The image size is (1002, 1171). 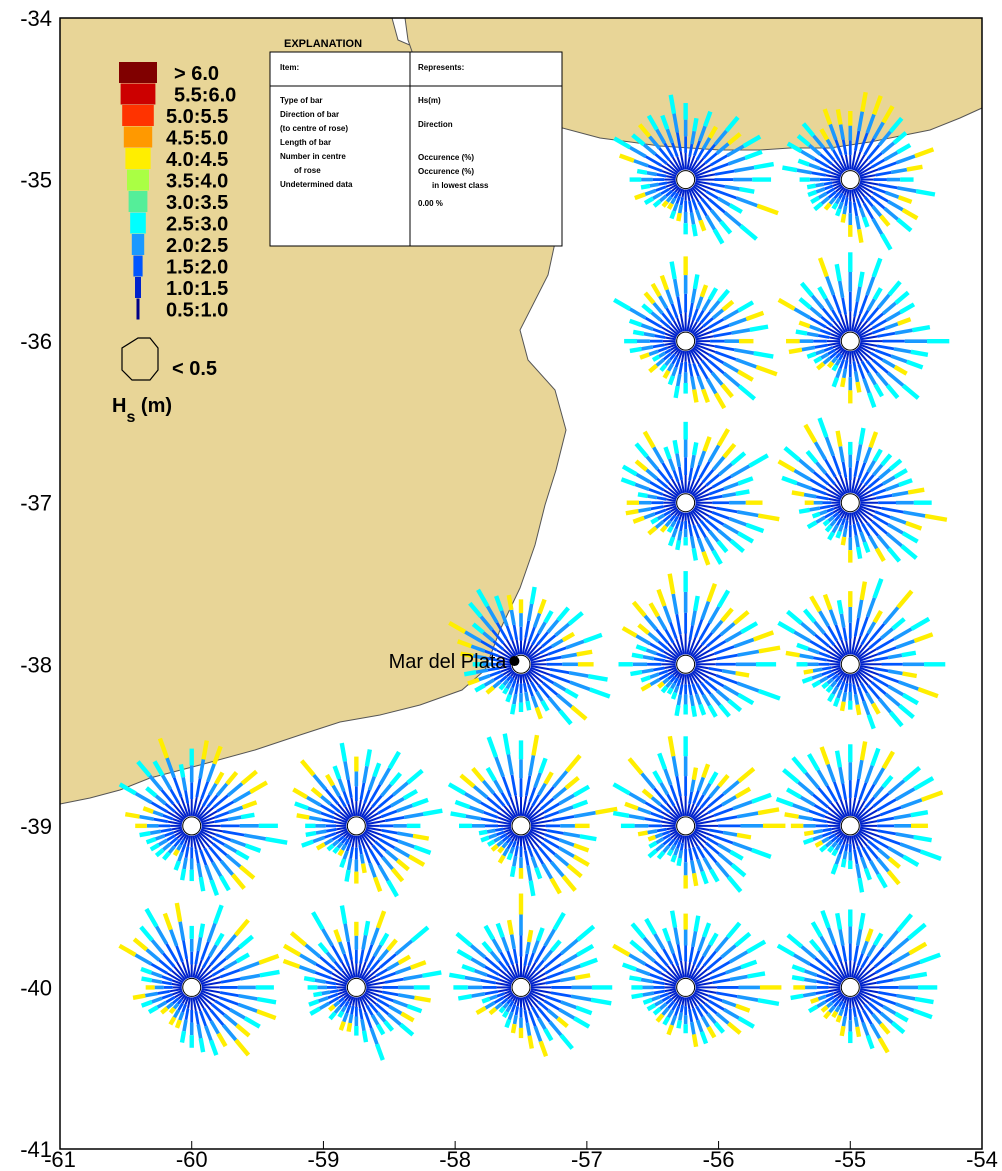 I want to click on legend-class-label: 1.5:2.0, so click(x=197, y=268).